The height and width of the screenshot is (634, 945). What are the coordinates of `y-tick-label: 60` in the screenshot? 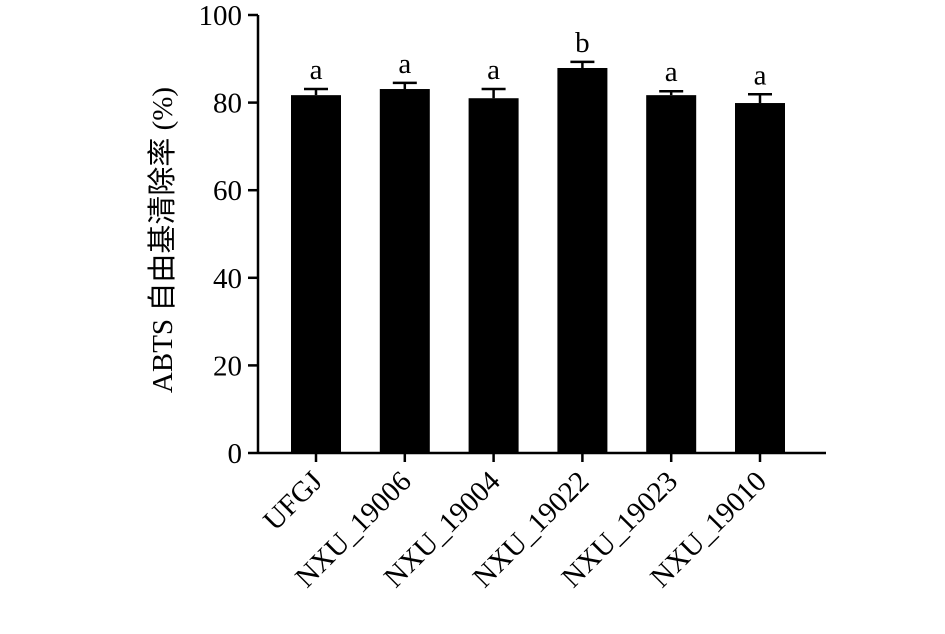 It's located at (227, 191).